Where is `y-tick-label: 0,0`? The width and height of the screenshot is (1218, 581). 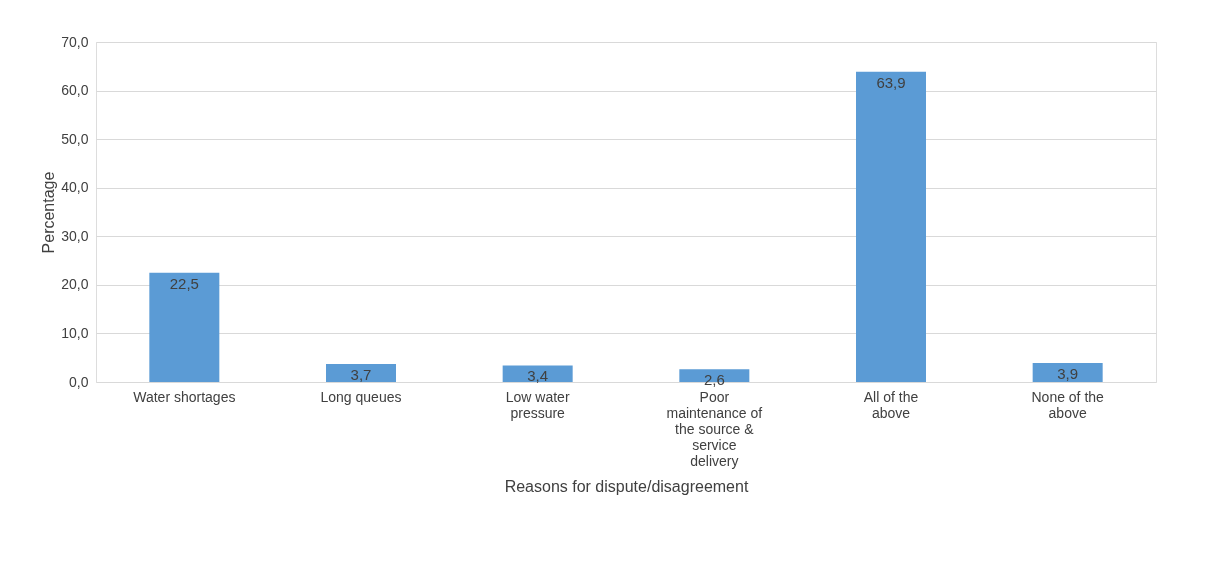
y-tick-label: 0,0 is located at coordinates (79, 381).